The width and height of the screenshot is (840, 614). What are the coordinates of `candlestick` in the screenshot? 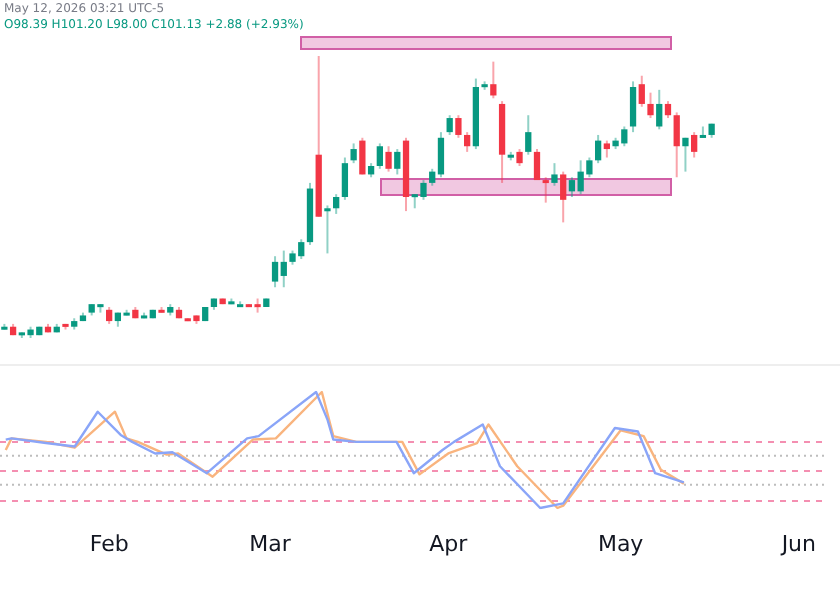 It's located at (240, 304).